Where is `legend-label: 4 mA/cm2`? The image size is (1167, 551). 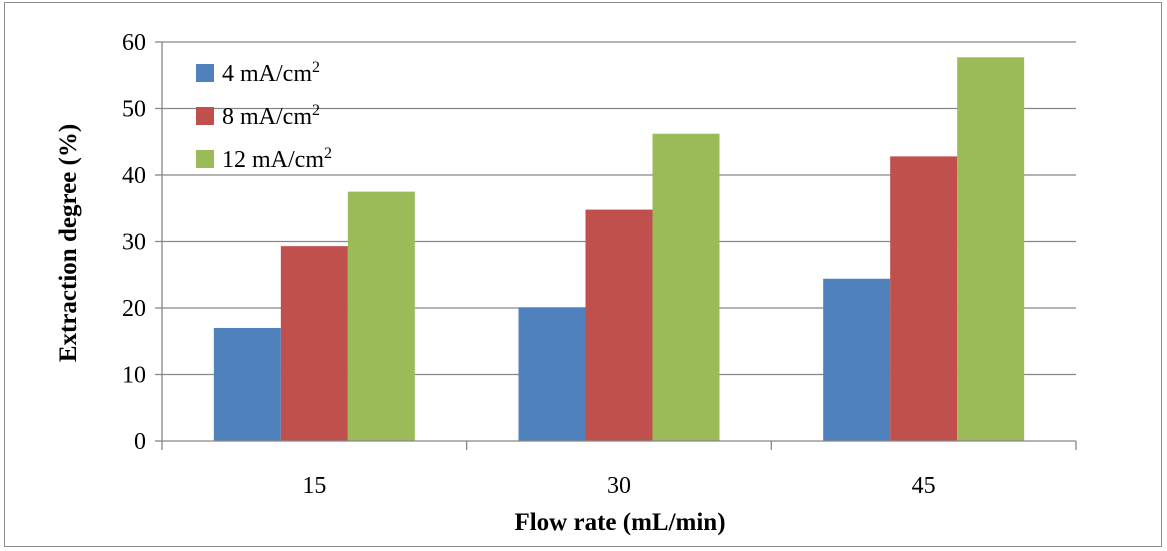
legend-label: 4 mA/cm2 is located at coordinates (271, 73).